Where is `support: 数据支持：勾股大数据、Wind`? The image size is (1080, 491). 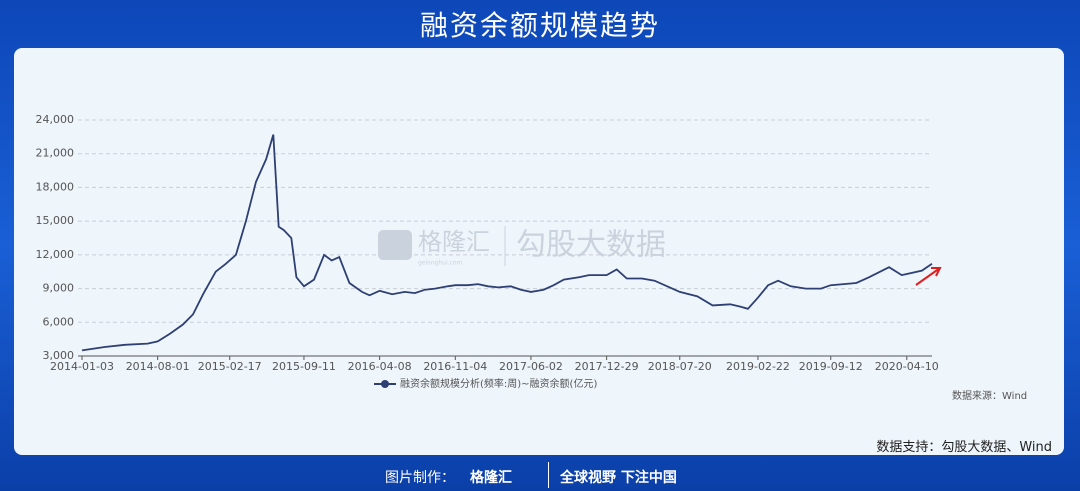 support: 数据支持：勾股大数据、Wind is located at coordinates (964, 447).